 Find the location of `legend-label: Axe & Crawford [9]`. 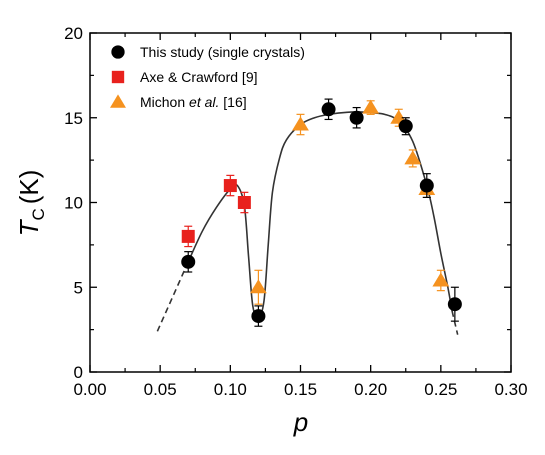

legend-label: Axe & Crawford [9] is located at coordinates (199, 77).